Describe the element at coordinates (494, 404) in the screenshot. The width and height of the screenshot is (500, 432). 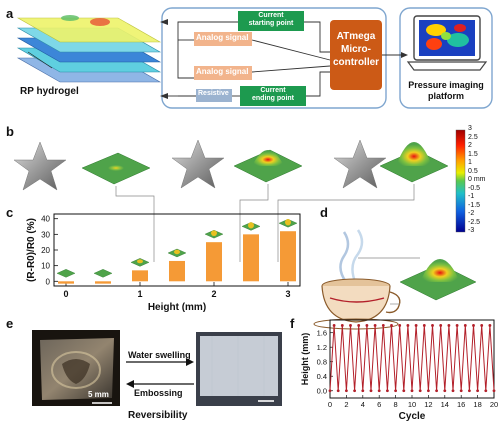
I see `x-tick-label: 20` at that location.